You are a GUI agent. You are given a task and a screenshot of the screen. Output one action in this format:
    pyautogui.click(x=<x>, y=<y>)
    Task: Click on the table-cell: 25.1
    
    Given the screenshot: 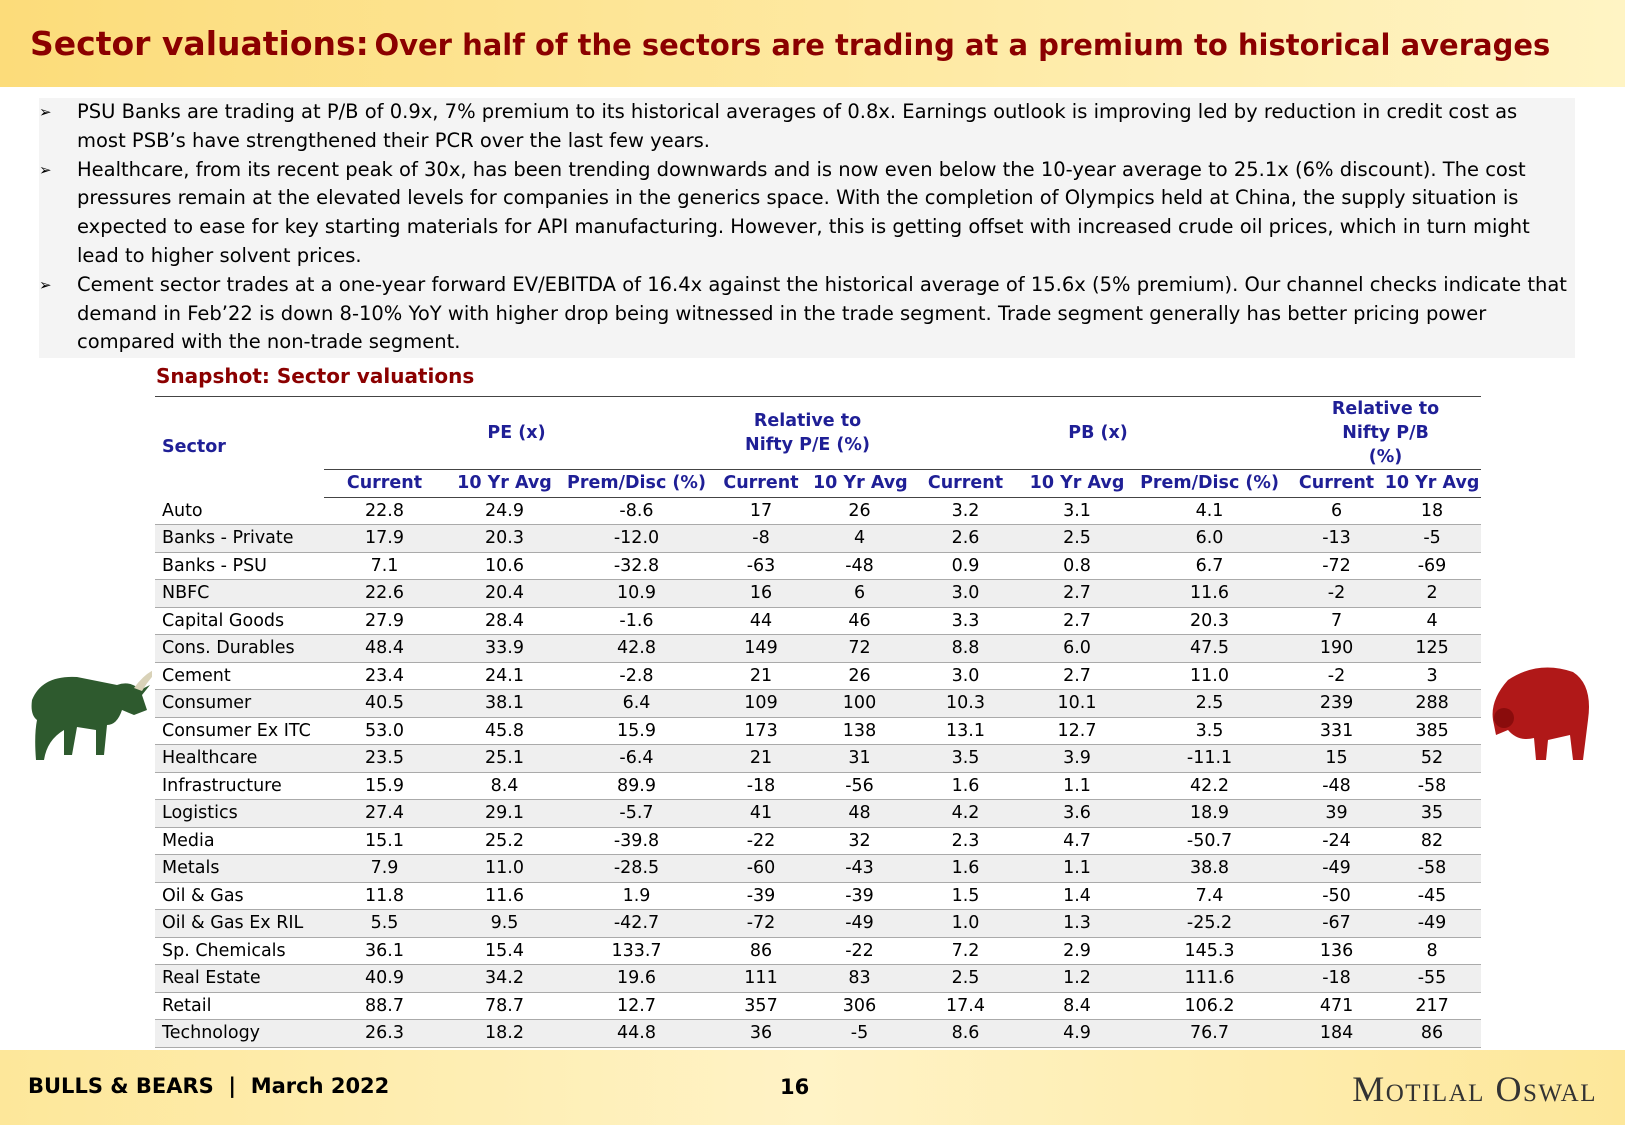 What is the action you would take?
    pyautogui.click(x=504, y=758)
    